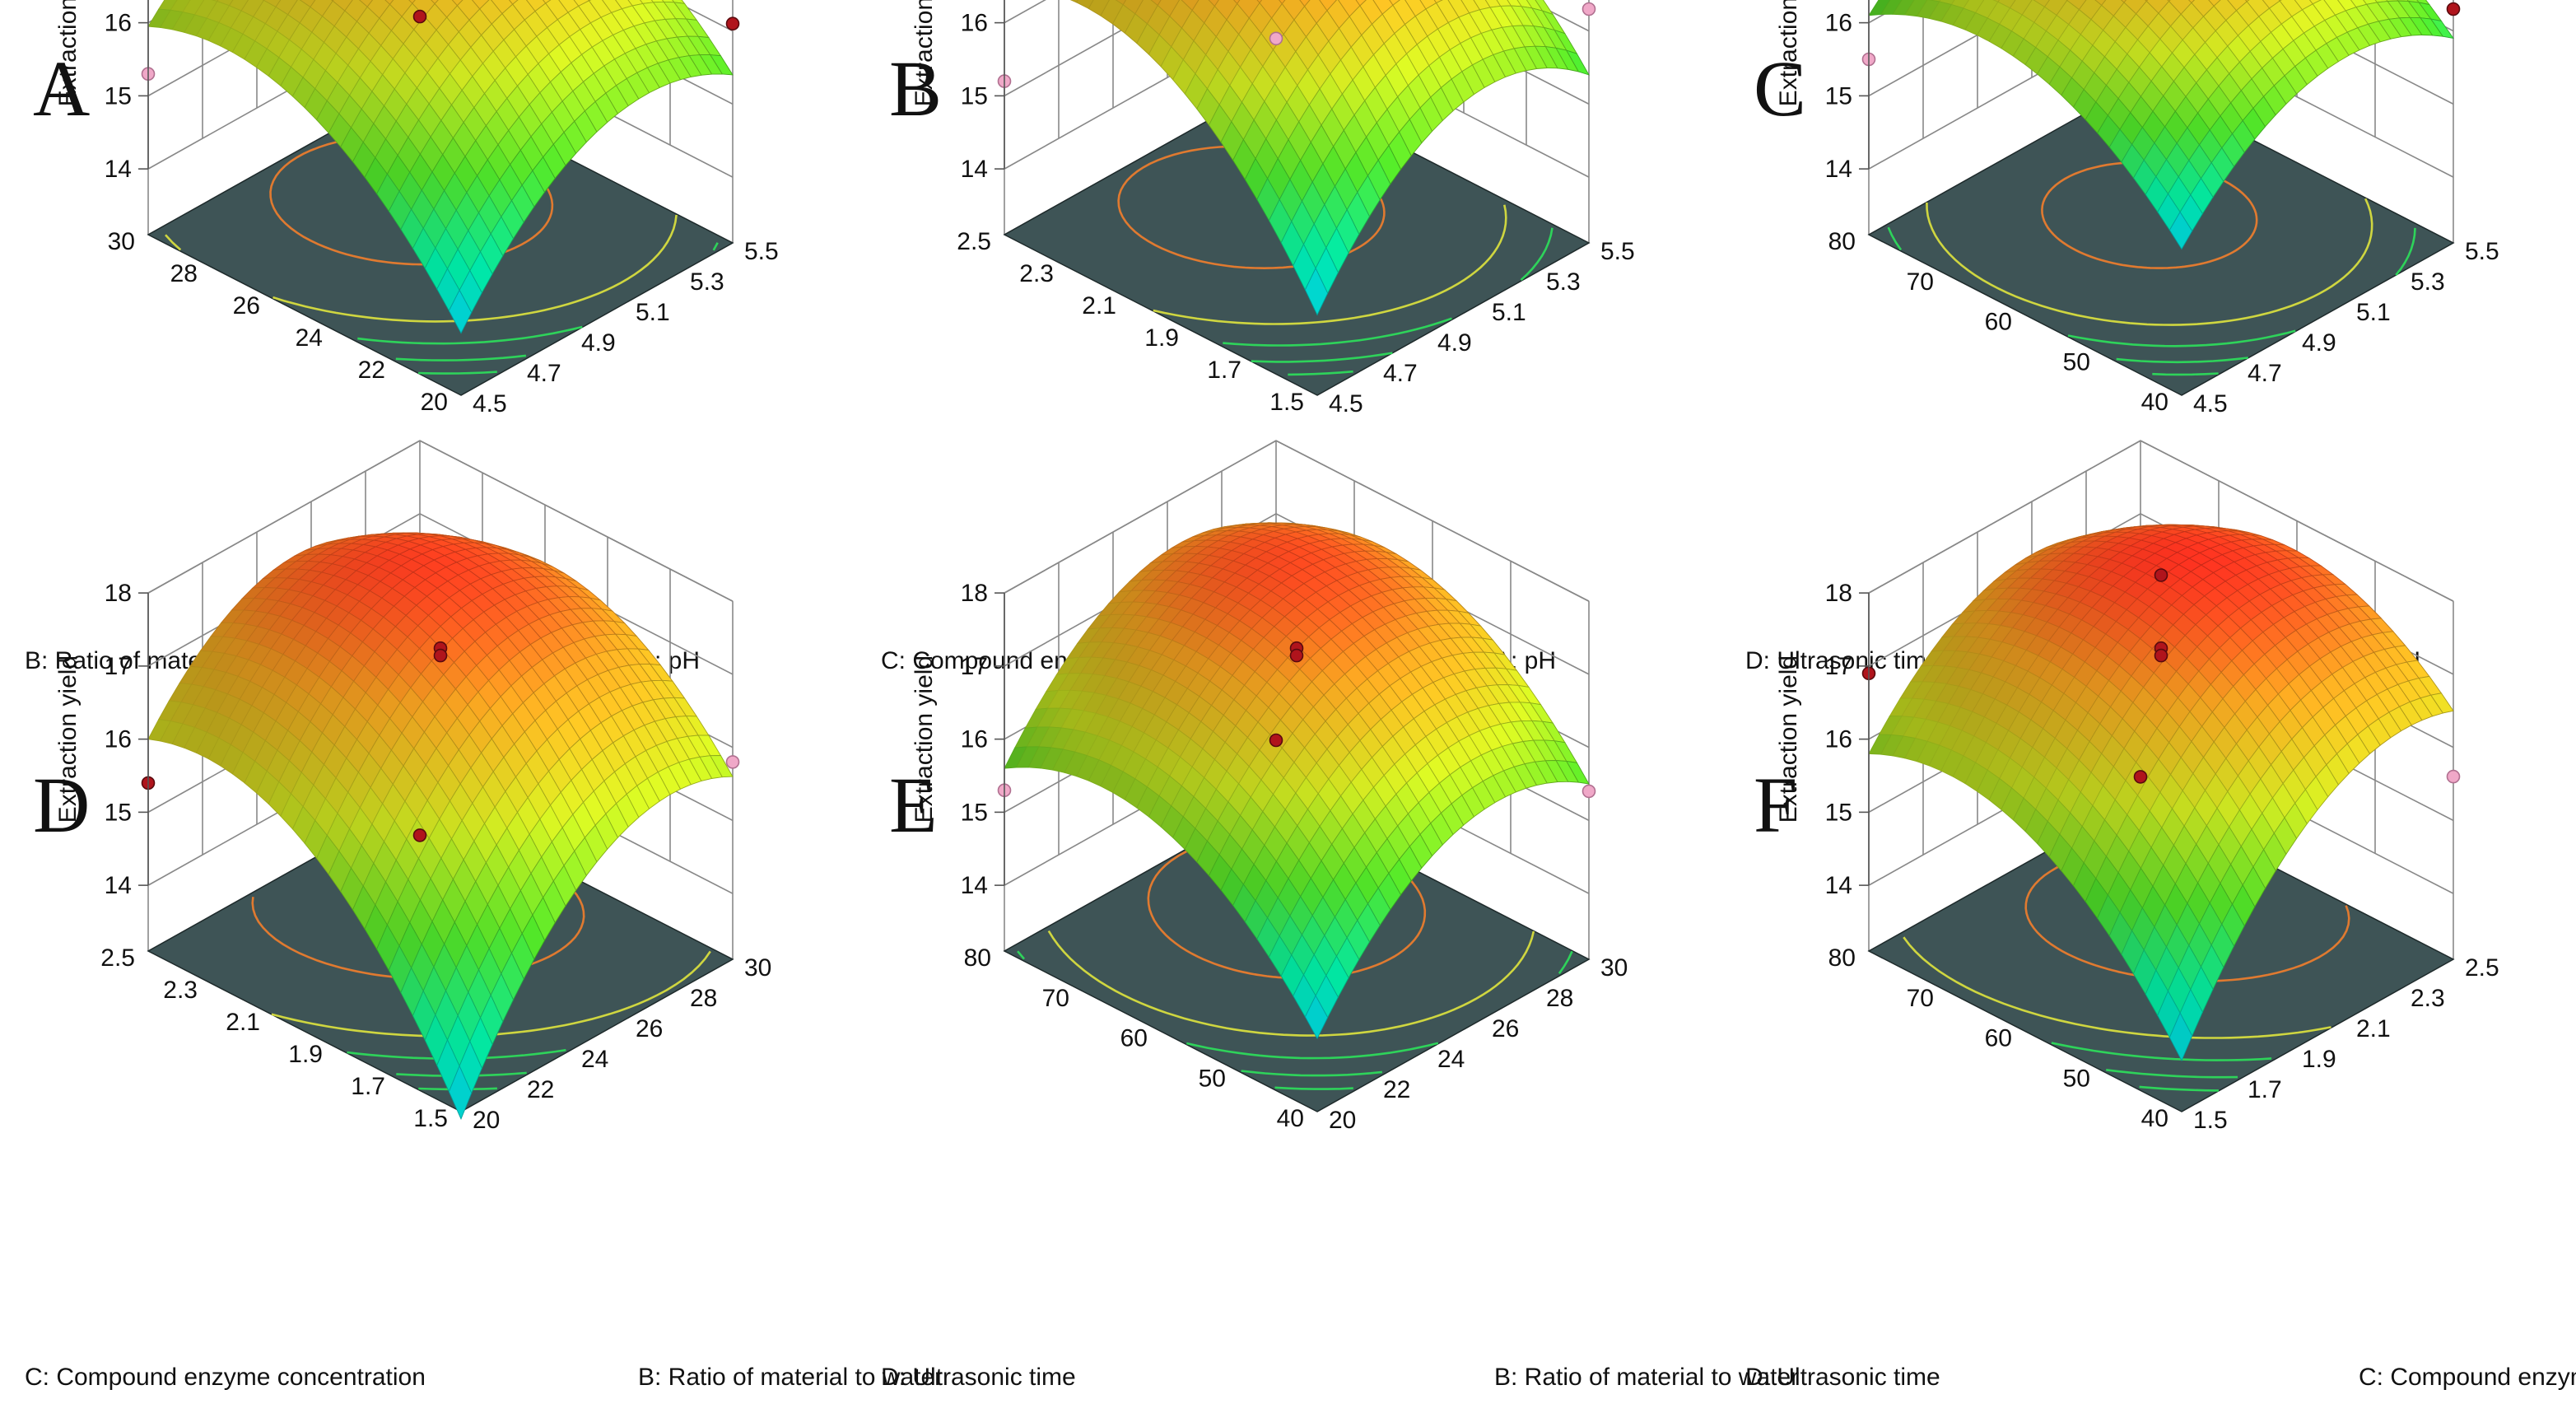 This screenshot has height=1427, width=2576. Describe the element at coordinates (430, 1118) in the screenshot. I see `left-axis-tick-label: 1.5` at that location.